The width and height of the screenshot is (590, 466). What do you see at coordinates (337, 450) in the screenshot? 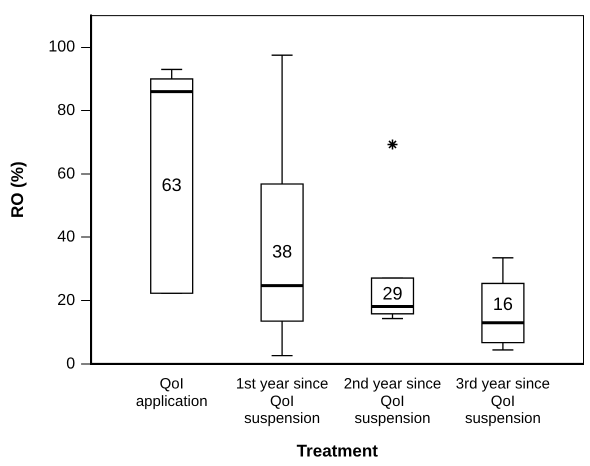
I see `x-axis-title: Treatment` at bounding box center [337, 450].